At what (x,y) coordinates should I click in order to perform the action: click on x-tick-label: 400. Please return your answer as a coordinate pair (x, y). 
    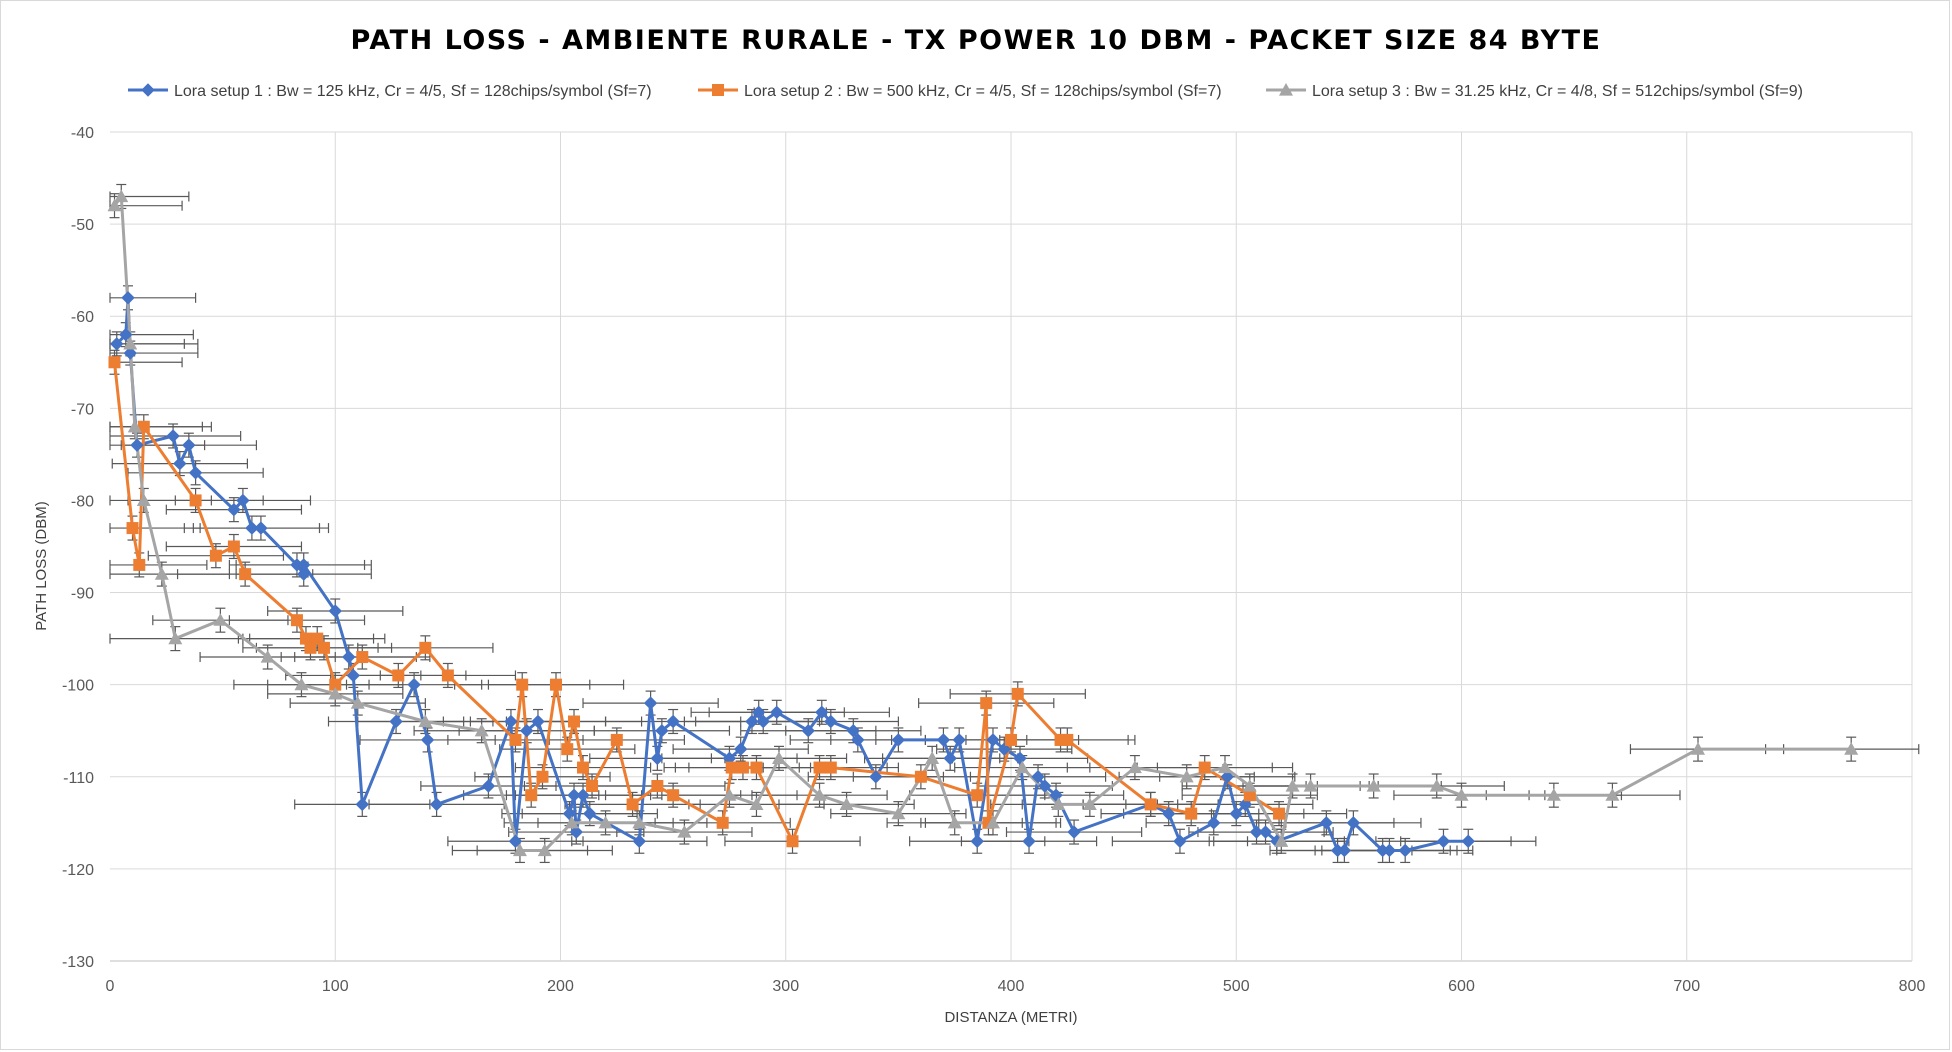
    Looking at the image, I should click on (1011, 986).